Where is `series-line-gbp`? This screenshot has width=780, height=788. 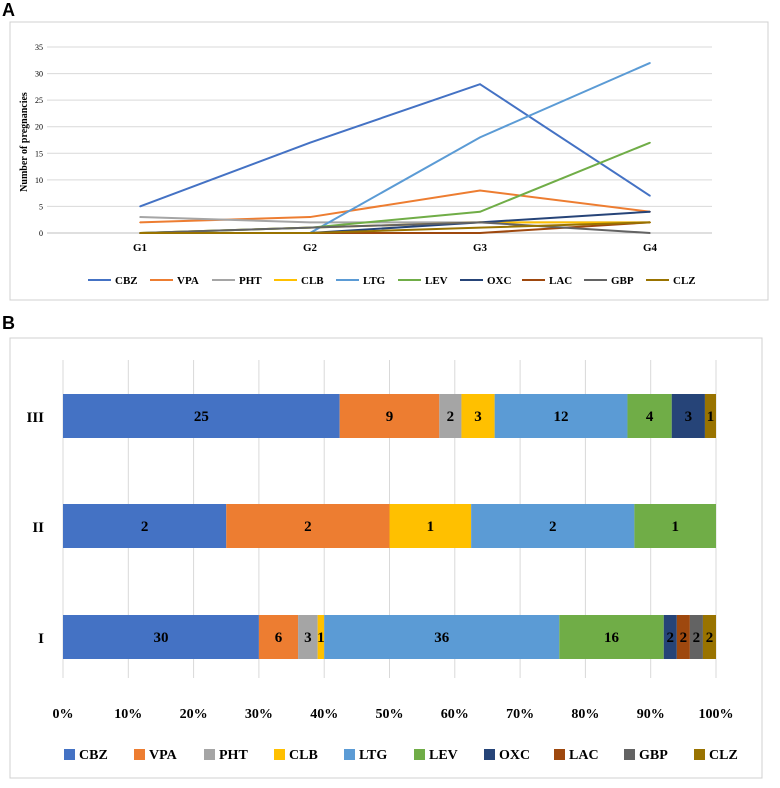 series-line-gbp is located at coordinates (395, 227).